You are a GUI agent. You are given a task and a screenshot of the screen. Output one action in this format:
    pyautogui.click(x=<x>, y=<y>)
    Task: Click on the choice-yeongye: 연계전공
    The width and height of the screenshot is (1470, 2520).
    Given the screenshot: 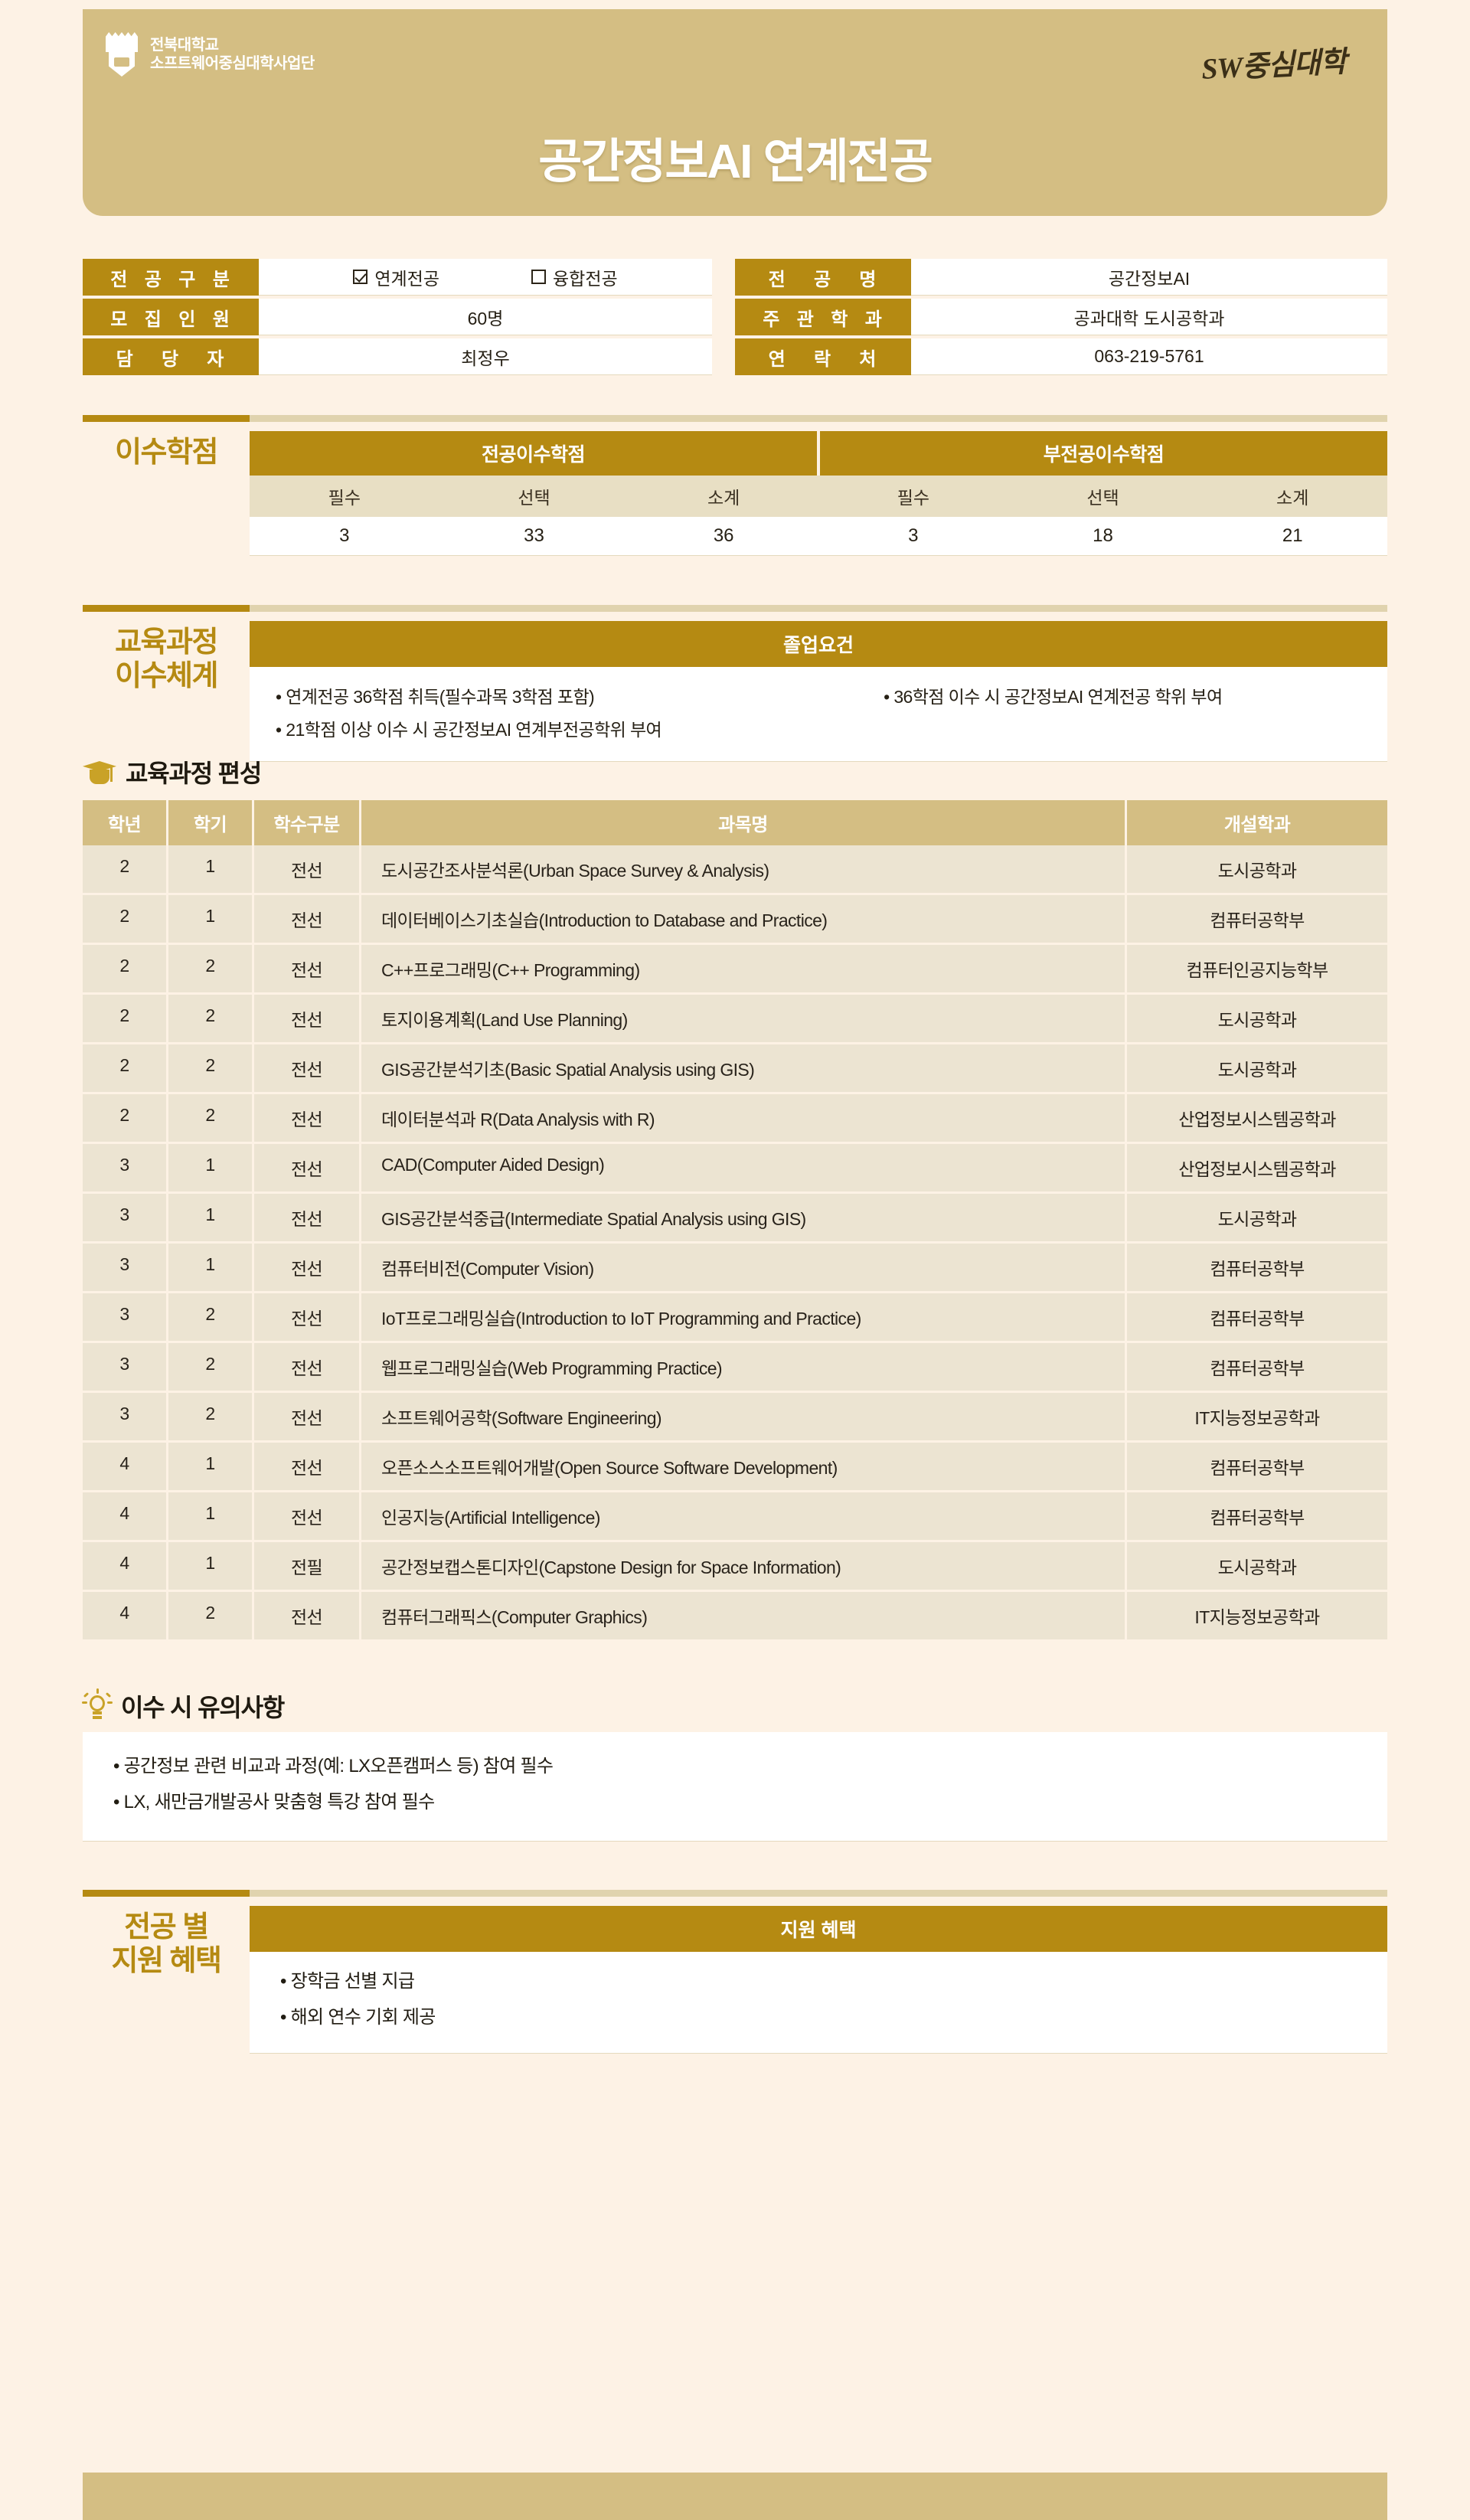 What is the action you would take?
    pyautogui.click(x=396, y=277)
    